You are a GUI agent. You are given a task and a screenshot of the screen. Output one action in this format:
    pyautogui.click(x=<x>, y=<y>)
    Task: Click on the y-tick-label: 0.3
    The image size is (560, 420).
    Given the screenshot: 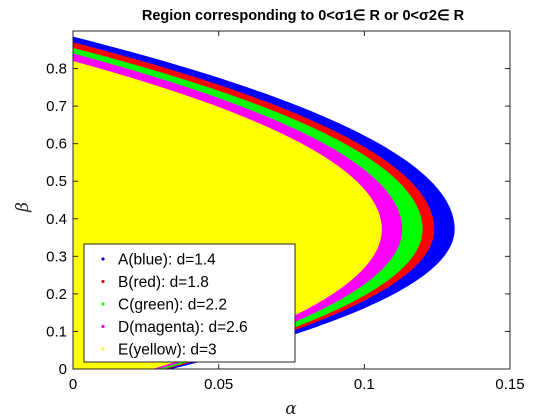 What is the action you would take?
    pyautogui.click(x=56, y=256)
    